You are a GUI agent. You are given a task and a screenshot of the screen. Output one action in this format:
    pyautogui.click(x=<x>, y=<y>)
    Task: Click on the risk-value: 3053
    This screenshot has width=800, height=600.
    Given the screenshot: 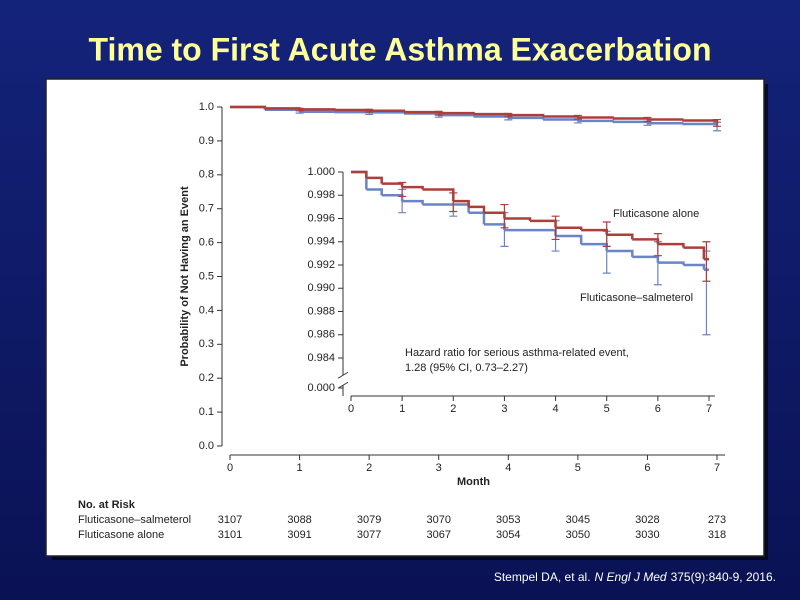 What is the action you would take?
    pyautogui.click(x=508, y=520)
    